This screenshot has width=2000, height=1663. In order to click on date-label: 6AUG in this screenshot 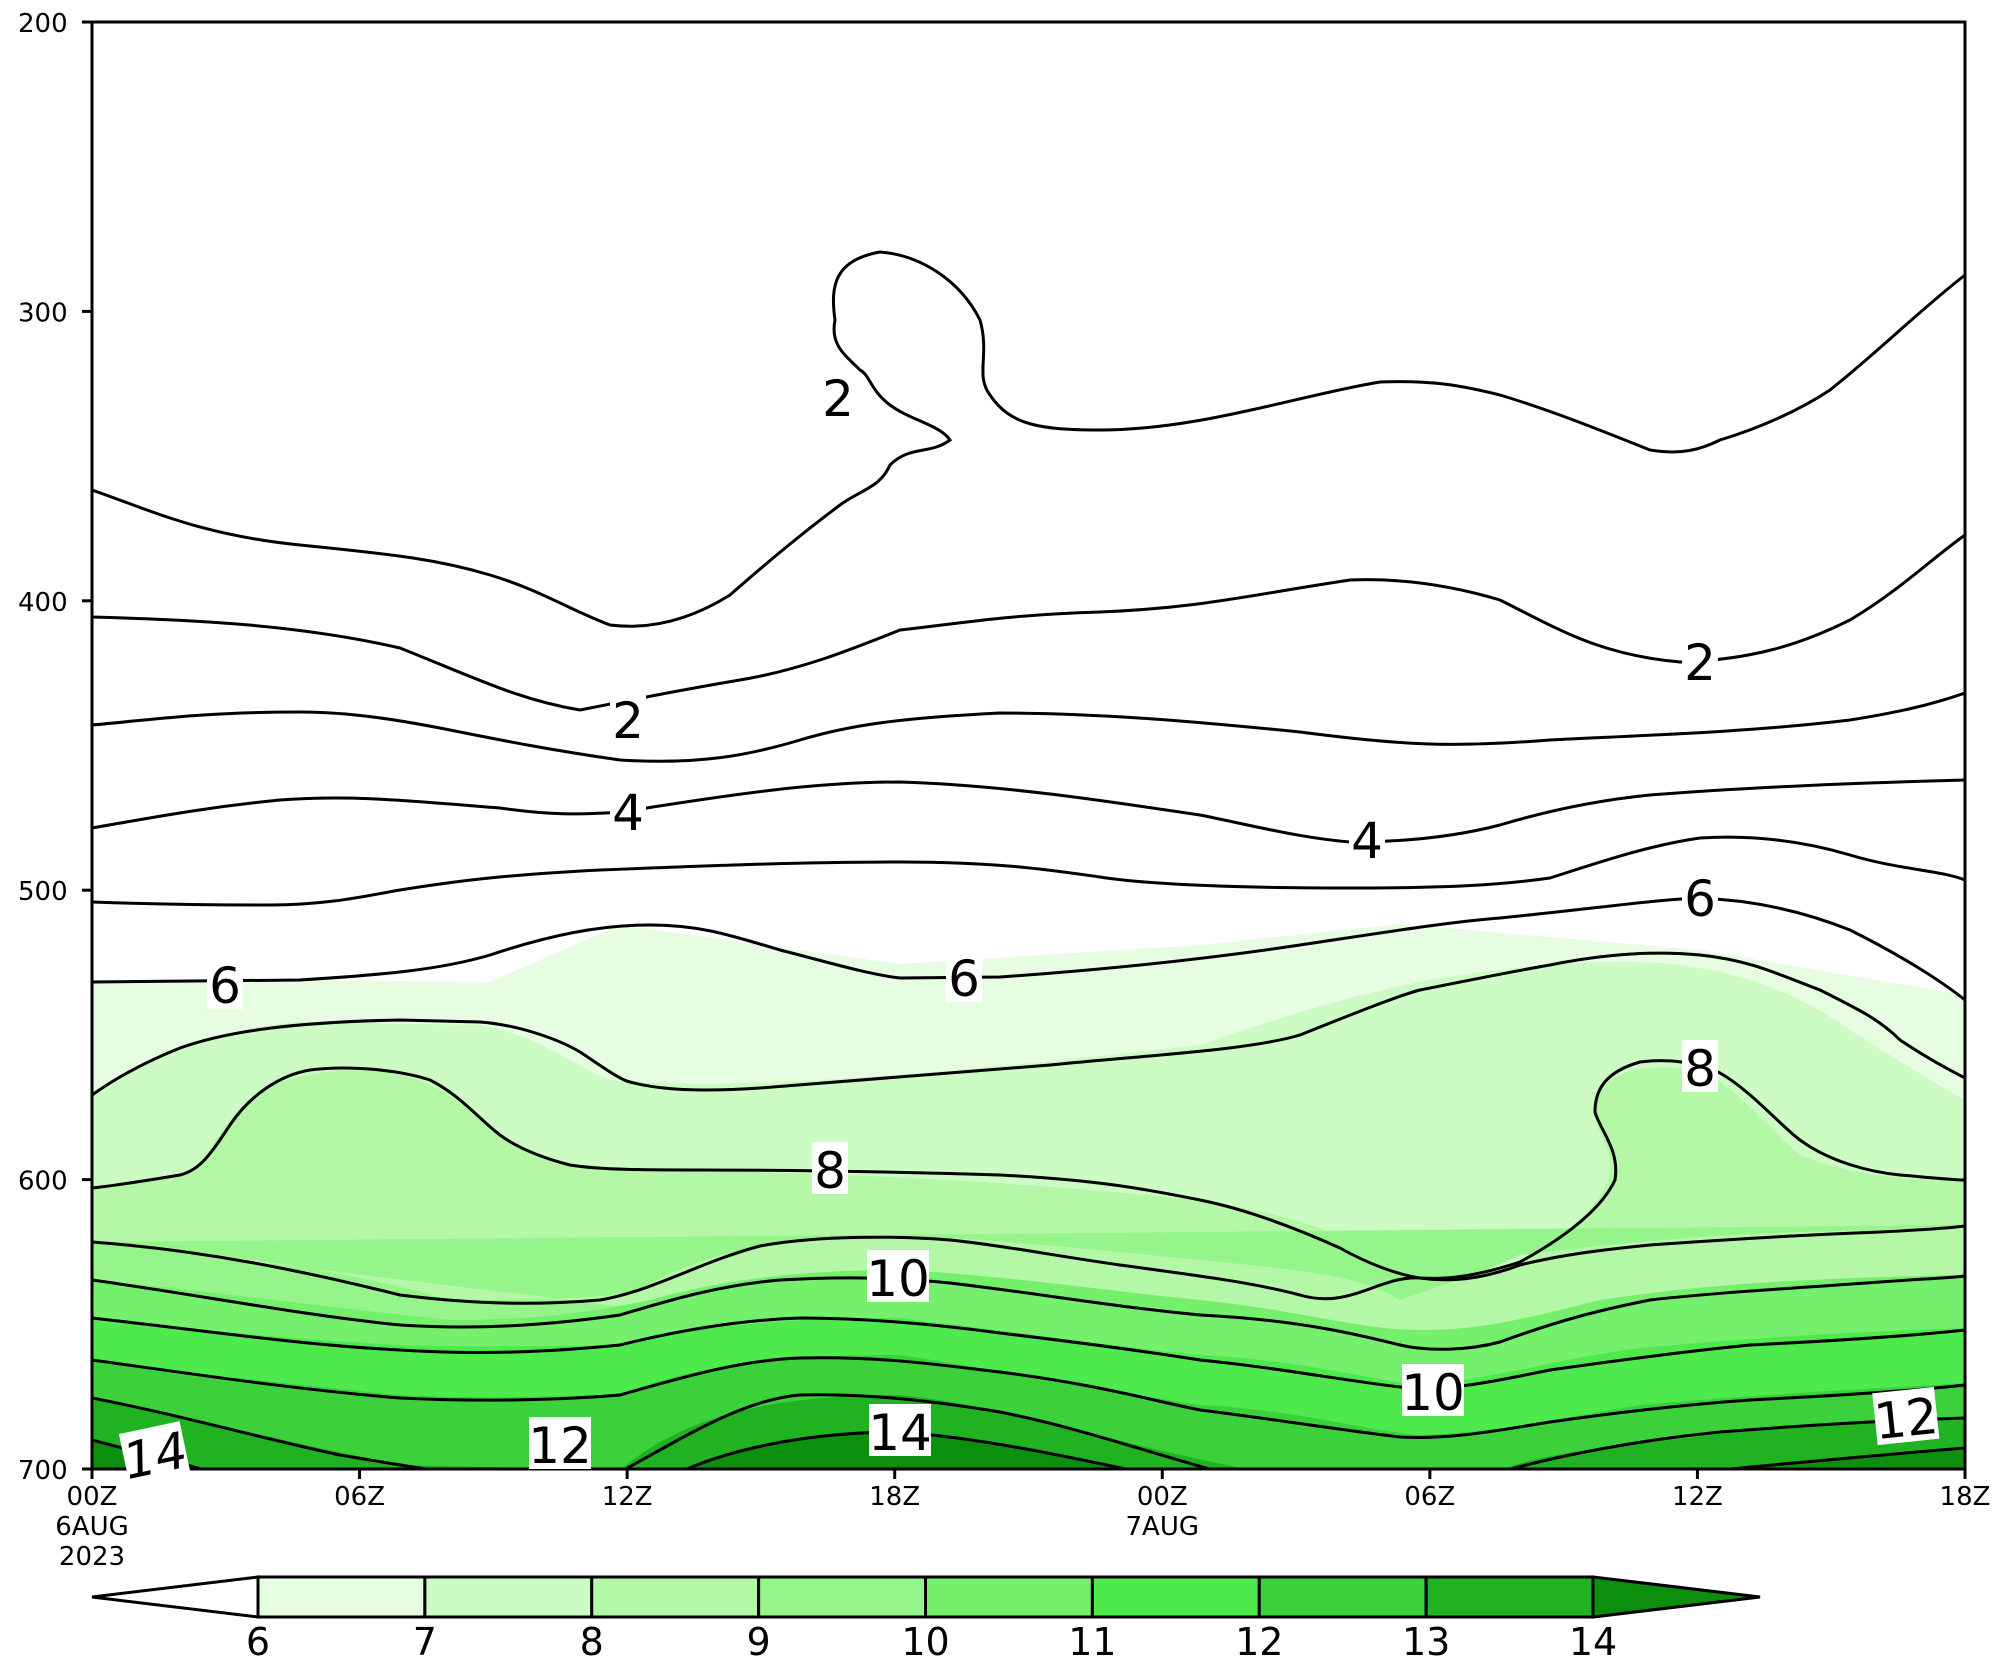, I will do `click(92, 1527)`.